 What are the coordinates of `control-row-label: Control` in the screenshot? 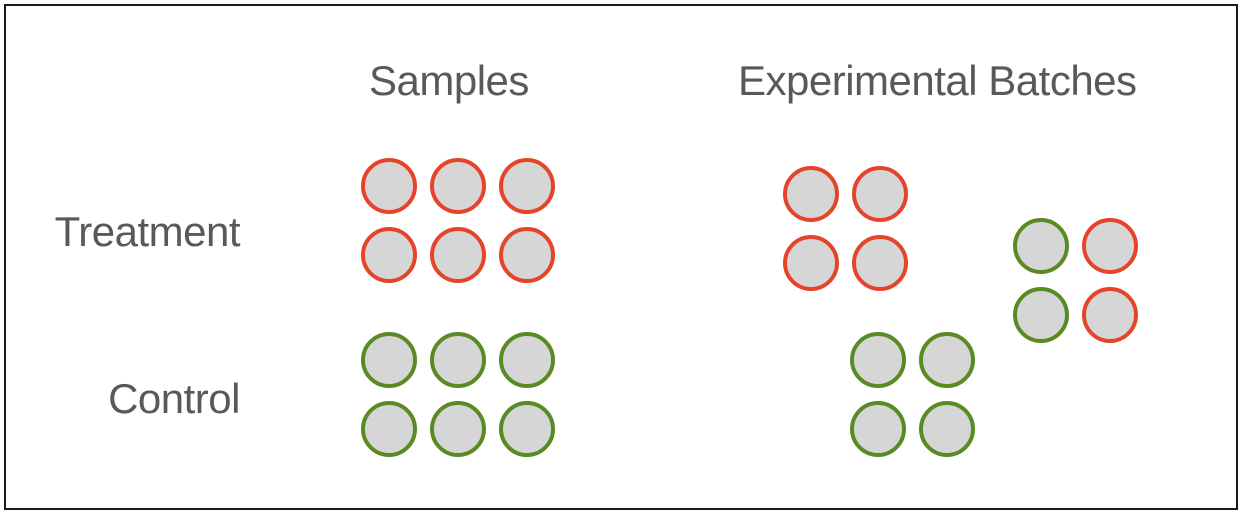 It's located at (174, 398).